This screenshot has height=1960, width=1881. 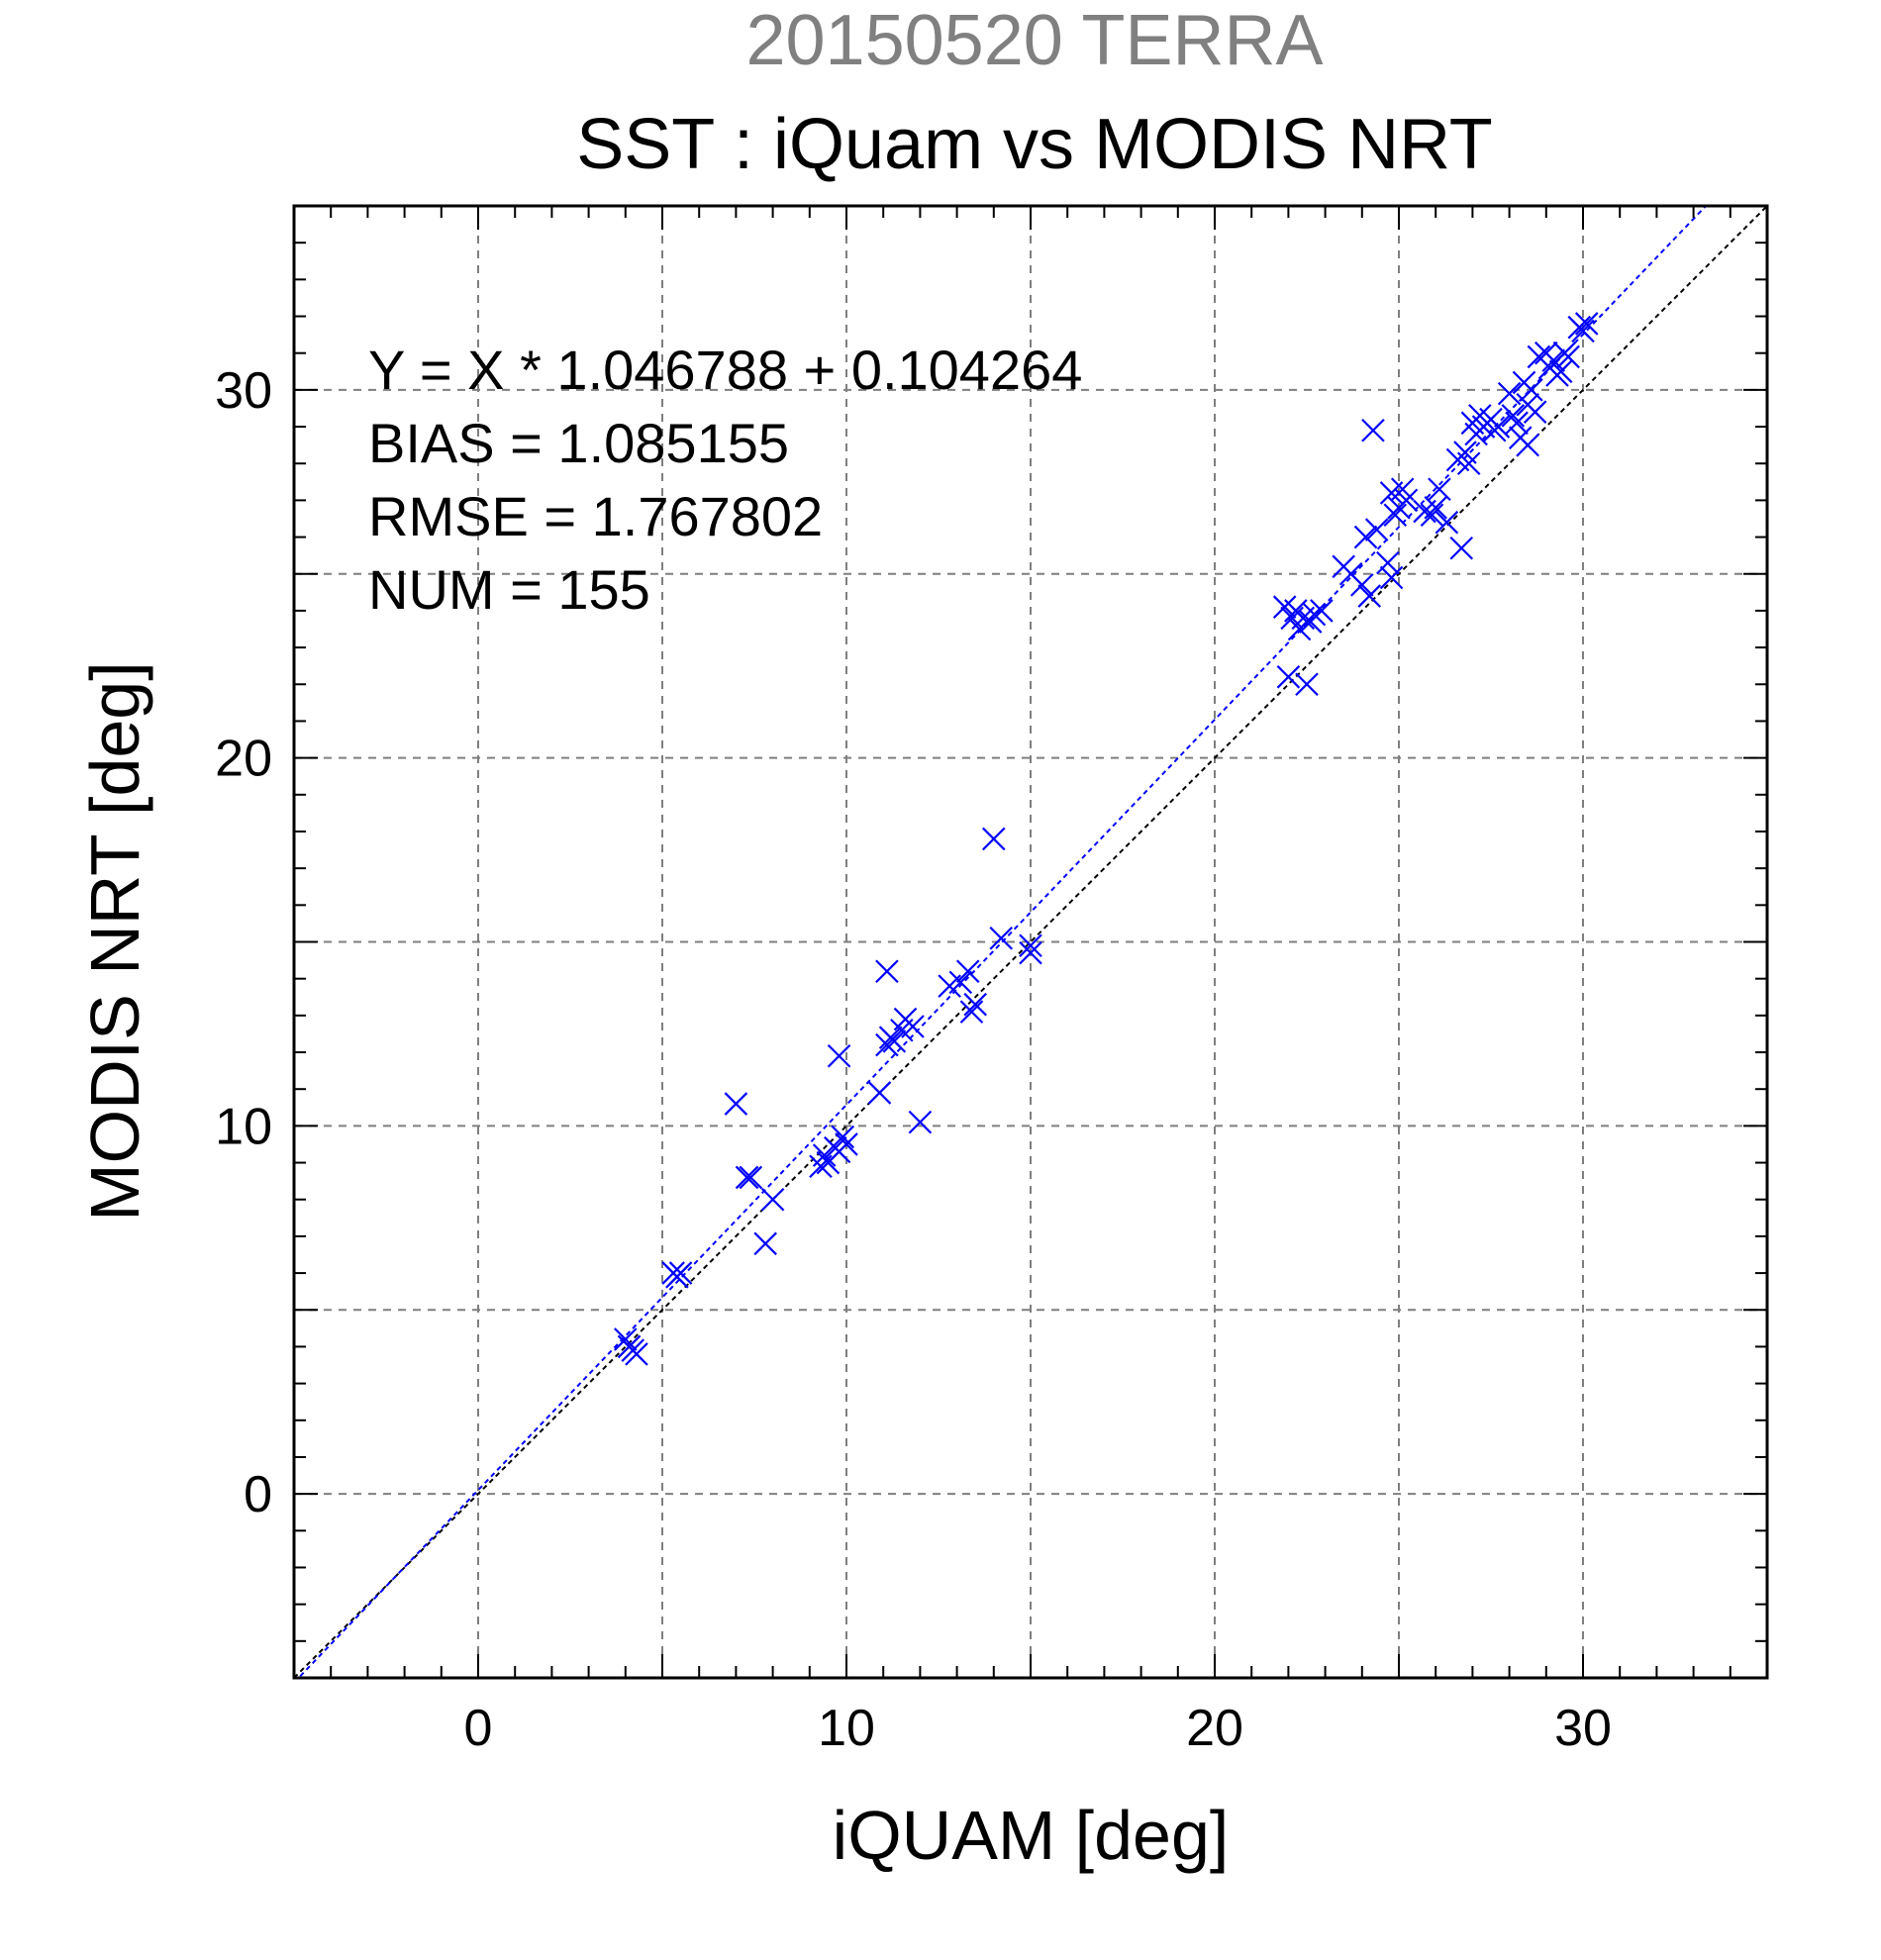 What do you see at coordinates (244, 759) in the screenshot?
I see `y-tick-label: 20` at bounding box center [244, 759].